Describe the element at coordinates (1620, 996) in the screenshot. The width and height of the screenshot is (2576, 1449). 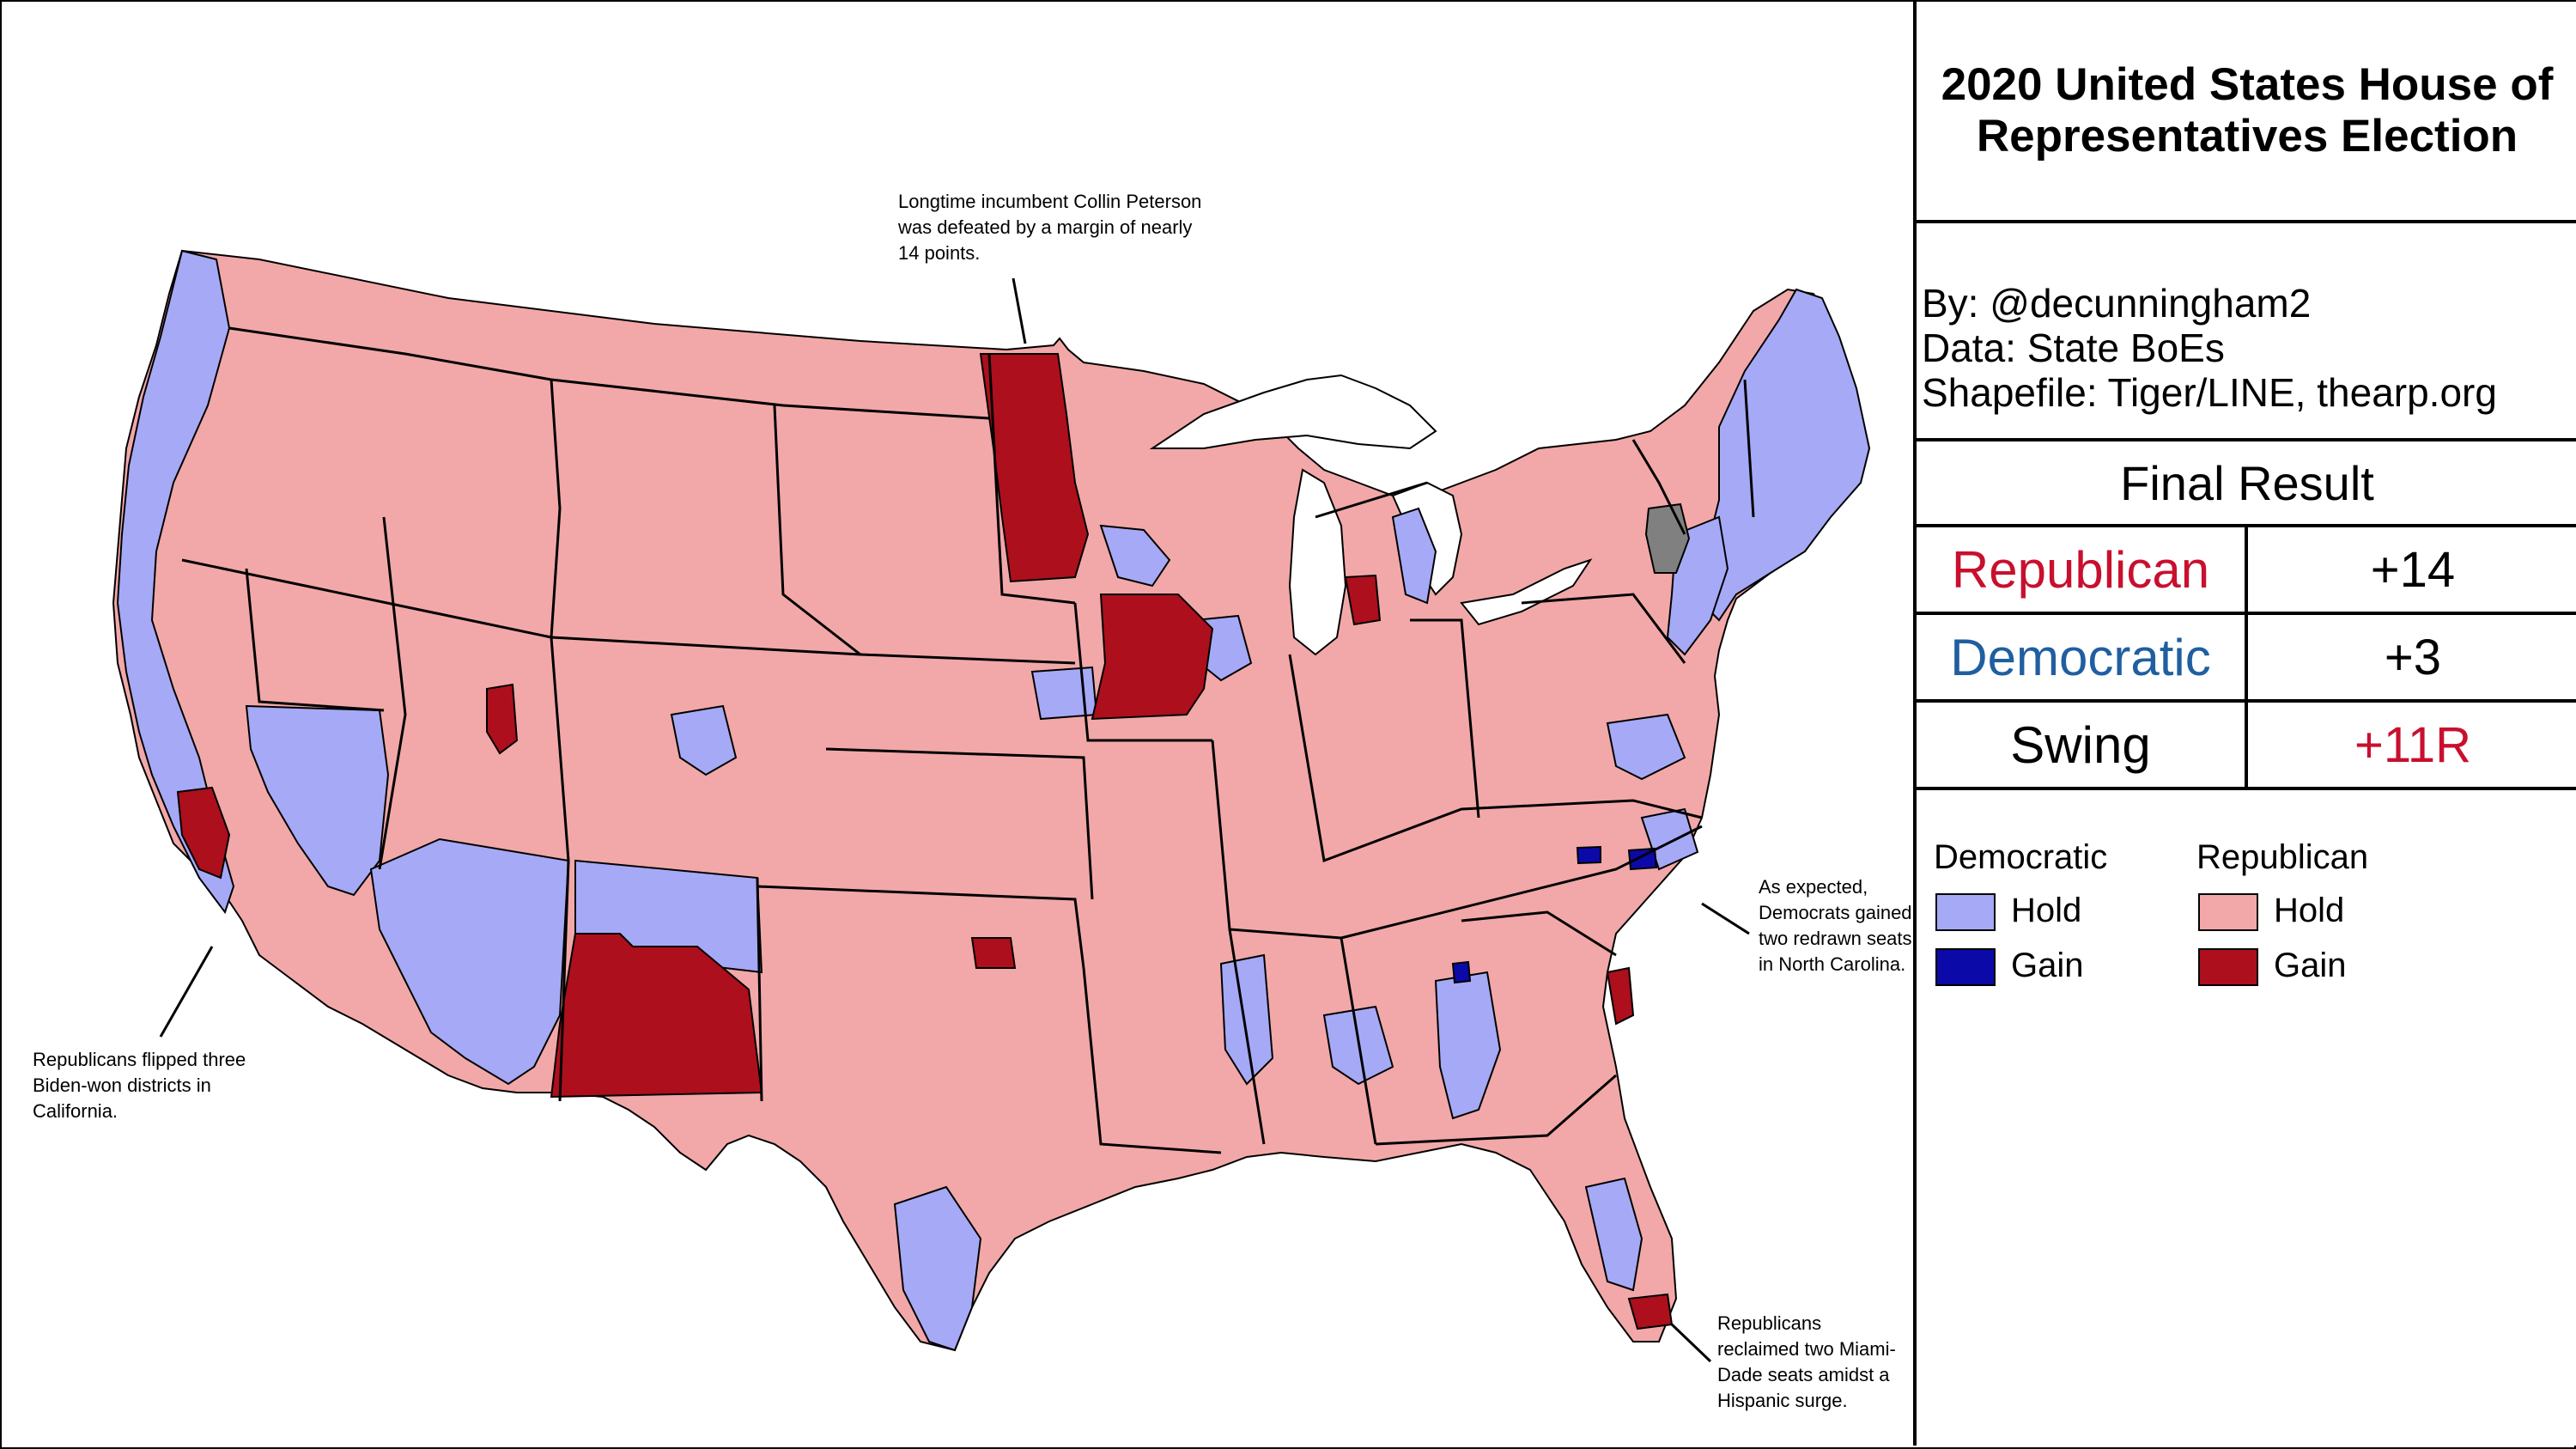
I see `south-carolina-rep-gain` at that location.